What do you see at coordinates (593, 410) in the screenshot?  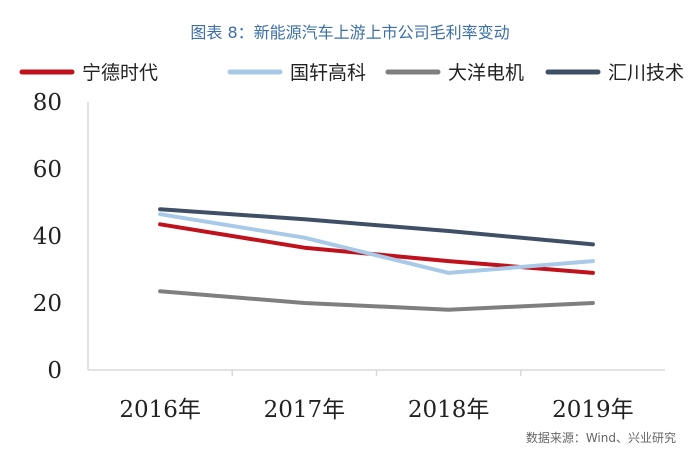 I see `x-tick-label: 2019年` at bounding box center [593, 410].